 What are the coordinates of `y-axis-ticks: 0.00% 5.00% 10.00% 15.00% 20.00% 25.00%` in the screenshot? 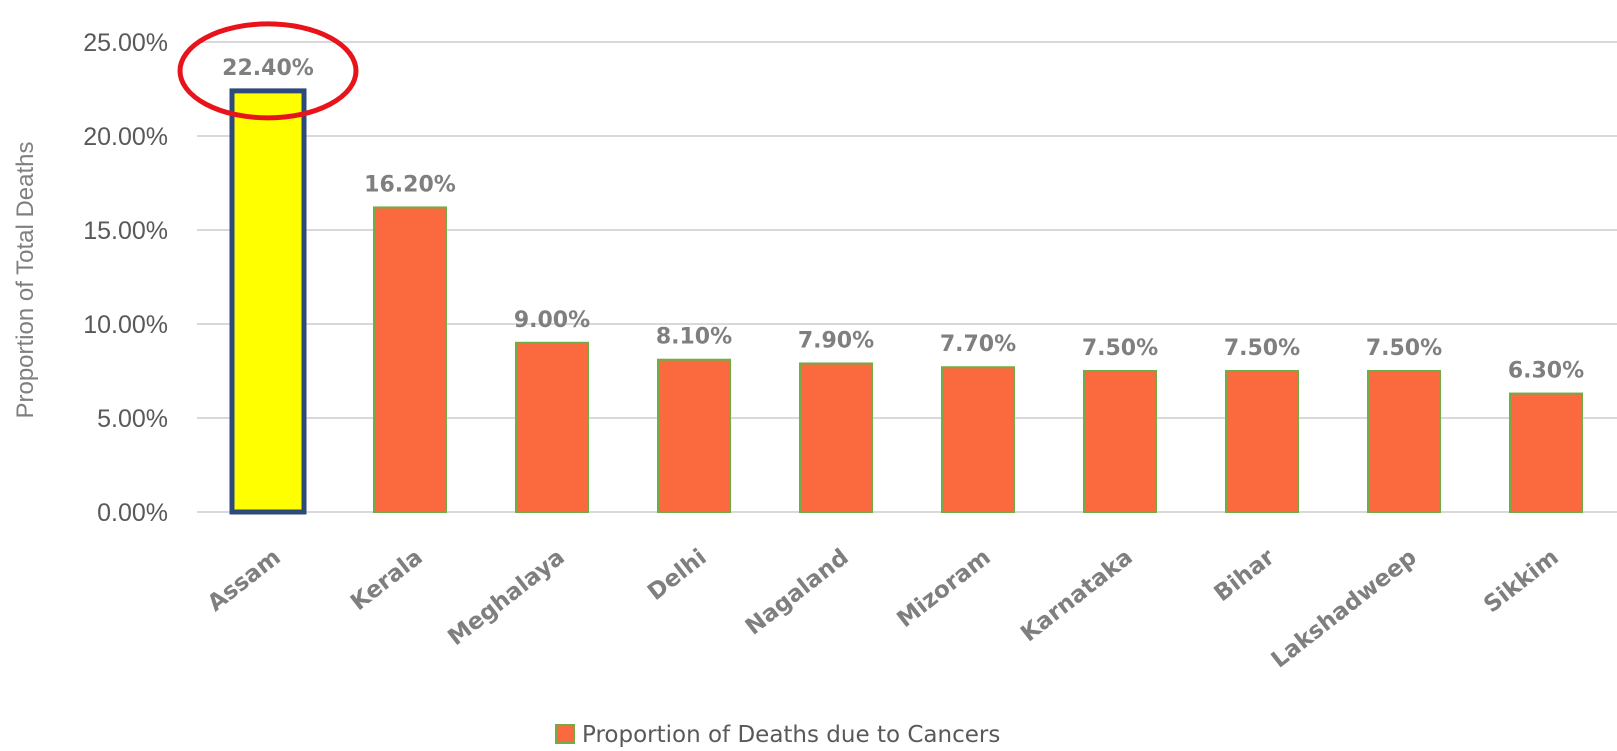 It's located at (125, 278).